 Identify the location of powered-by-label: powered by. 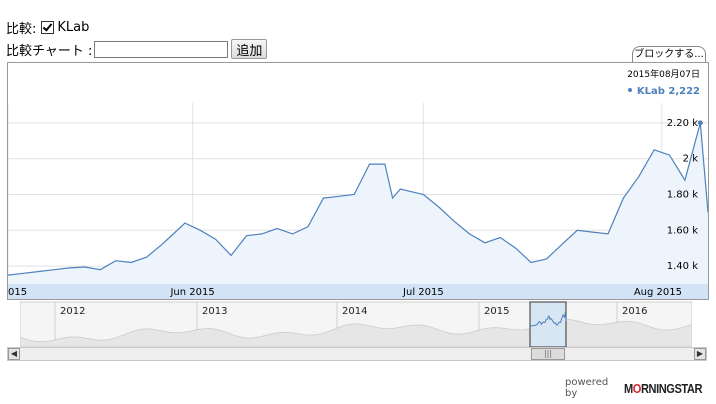
(587, 388).